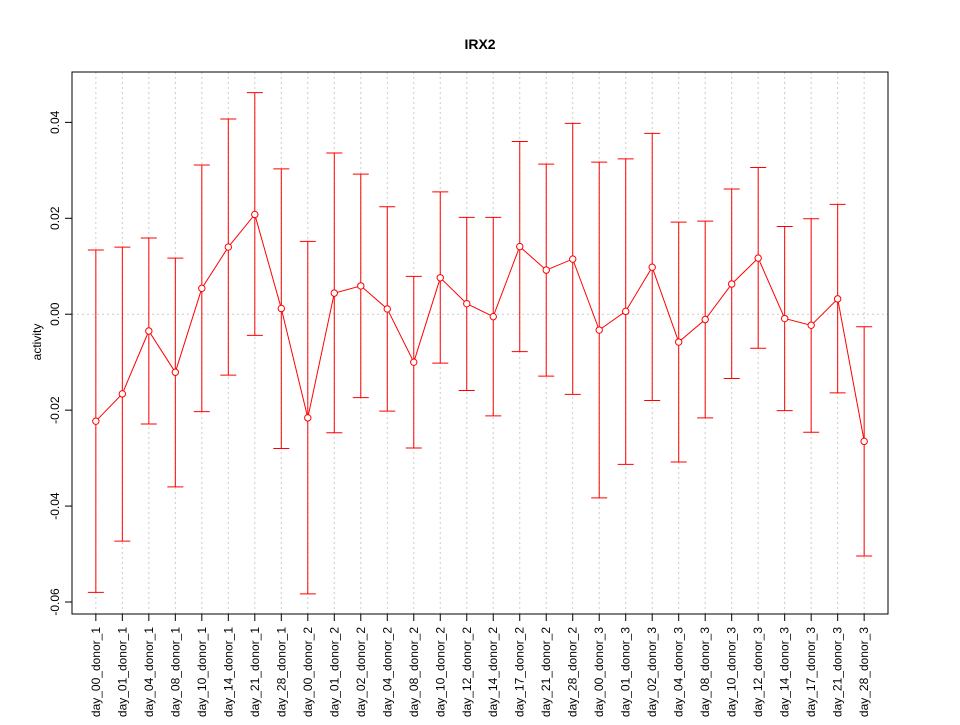  Describe the element at coordinates (55, 314) in the screenshot. I see `y-tick-label: 0.00` at that location.